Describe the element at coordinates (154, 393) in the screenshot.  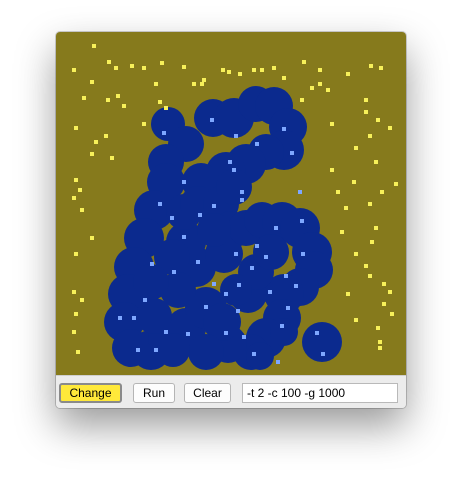
I see `run-button: Run` at that location.